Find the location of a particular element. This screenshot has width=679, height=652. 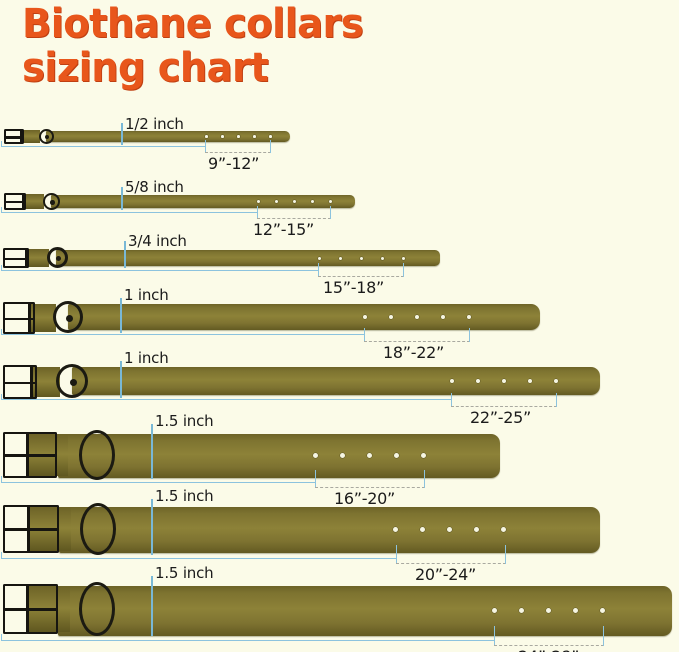

range-label: 9”-12” is located at coordinates (234, 163).